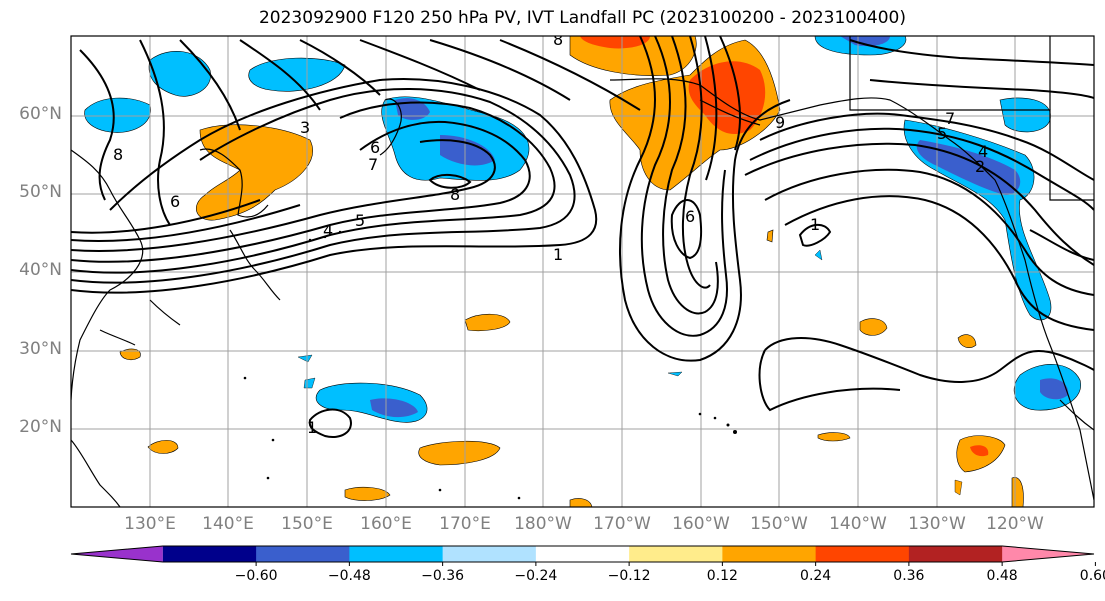 This screenshot has height=601, width=1105. Describe the element at coordinates (349, 576) in the screenshot. I see `colorbar-tick-label: −0.48` at that location.